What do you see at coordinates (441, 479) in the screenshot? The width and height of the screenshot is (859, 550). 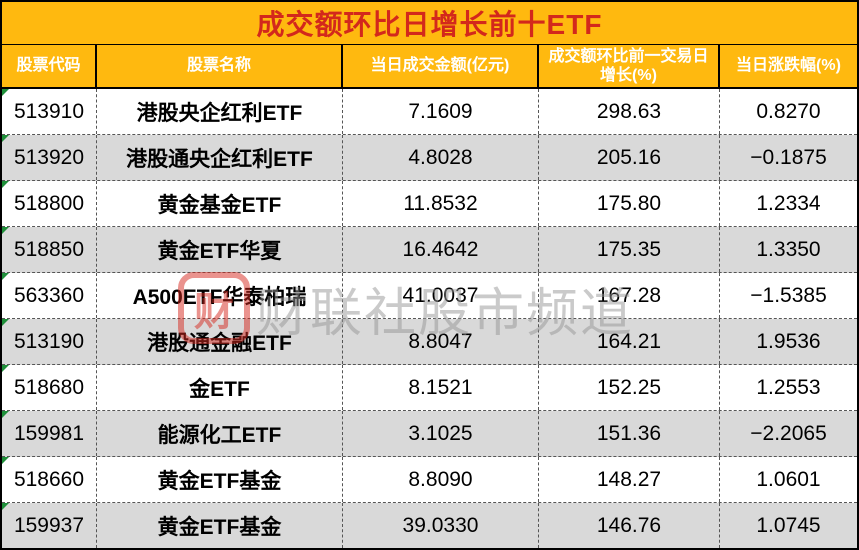 I see `cell-turnover: 8.8090` at bounding box center [441, 479].